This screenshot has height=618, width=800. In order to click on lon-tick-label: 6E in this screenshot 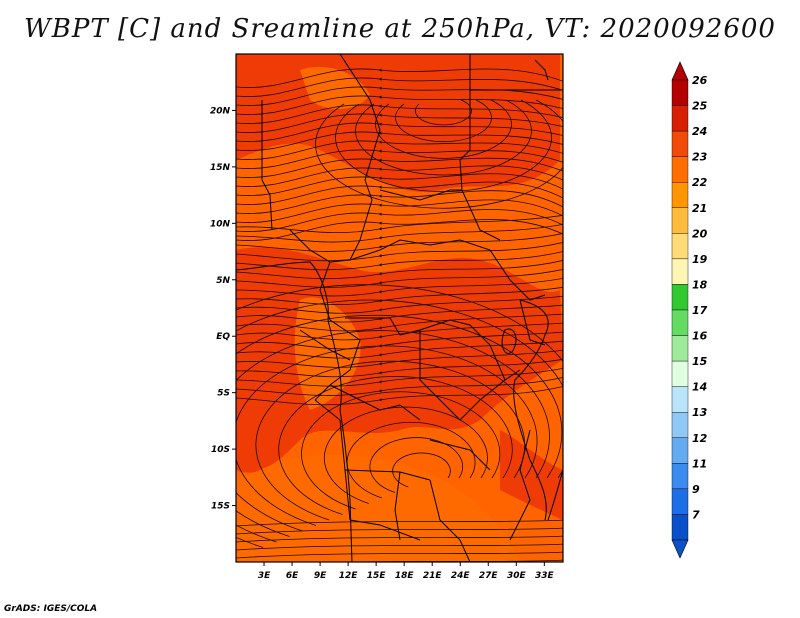, I will do `click(292, 576)`.